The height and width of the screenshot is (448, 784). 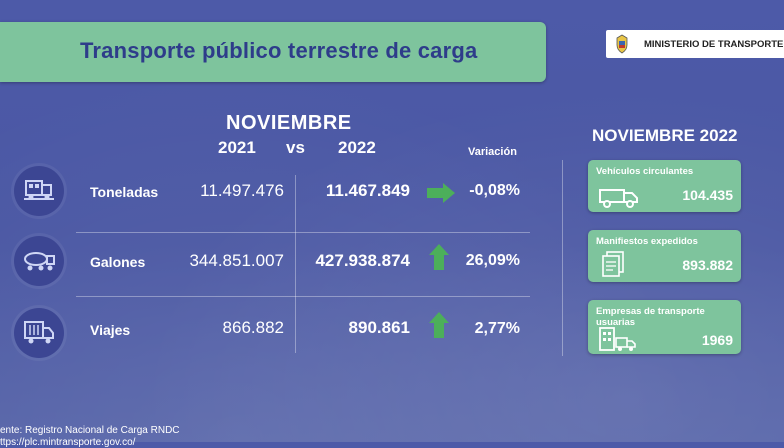 What do you see at coordinates (39, 191) in the screenshot?
I see `truck-scale-icon` at bounding box center [39, 191].